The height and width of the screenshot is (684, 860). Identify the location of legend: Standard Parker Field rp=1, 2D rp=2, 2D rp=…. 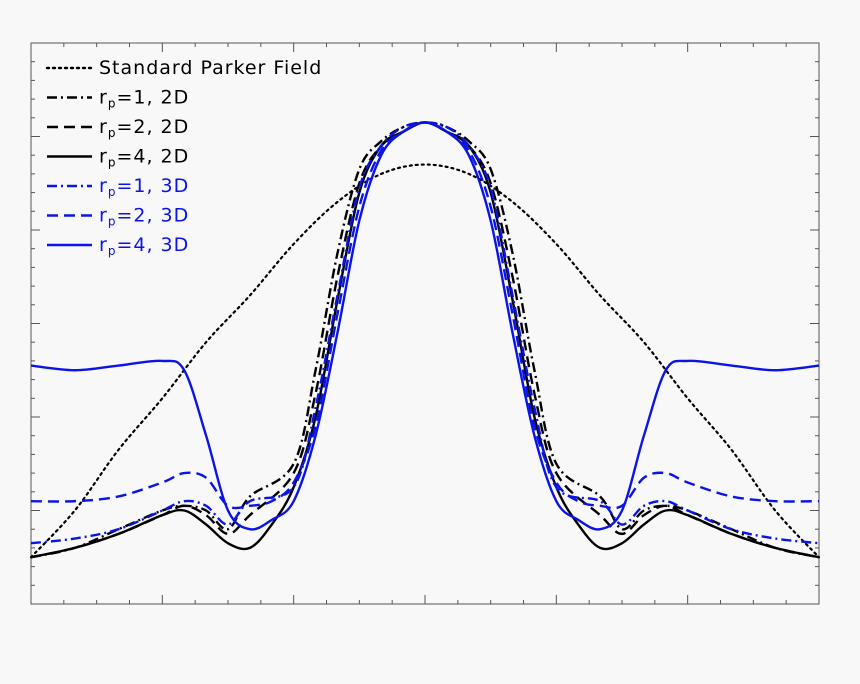
(183, 157).